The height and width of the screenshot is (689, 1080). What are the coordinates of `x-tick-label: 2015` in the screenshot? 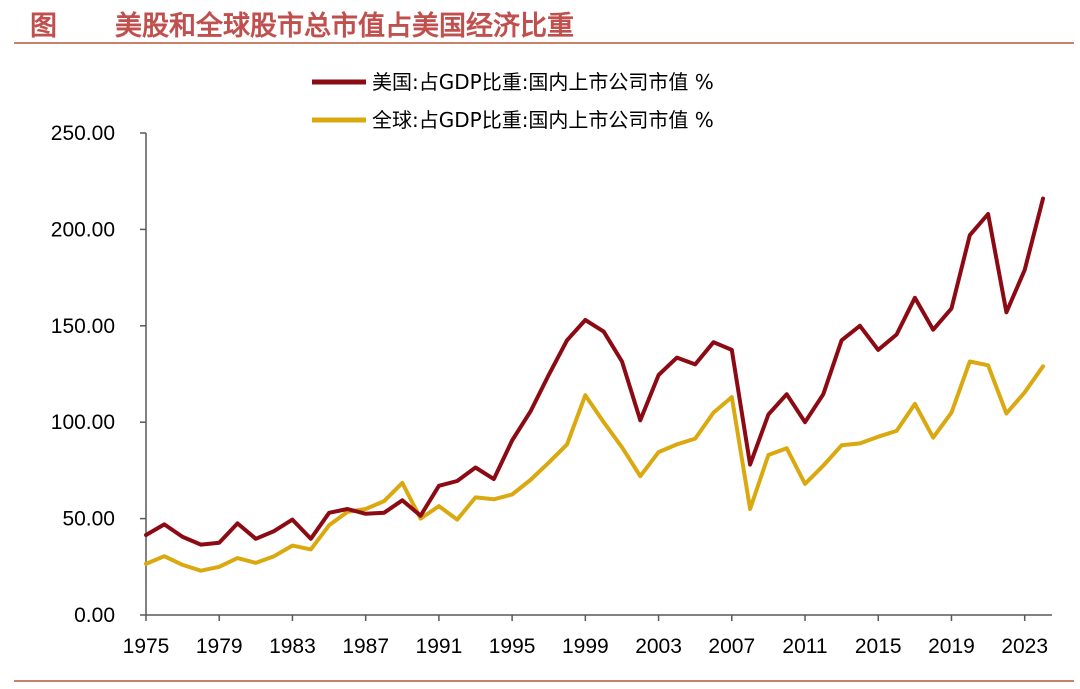 It's located at (878, 646).